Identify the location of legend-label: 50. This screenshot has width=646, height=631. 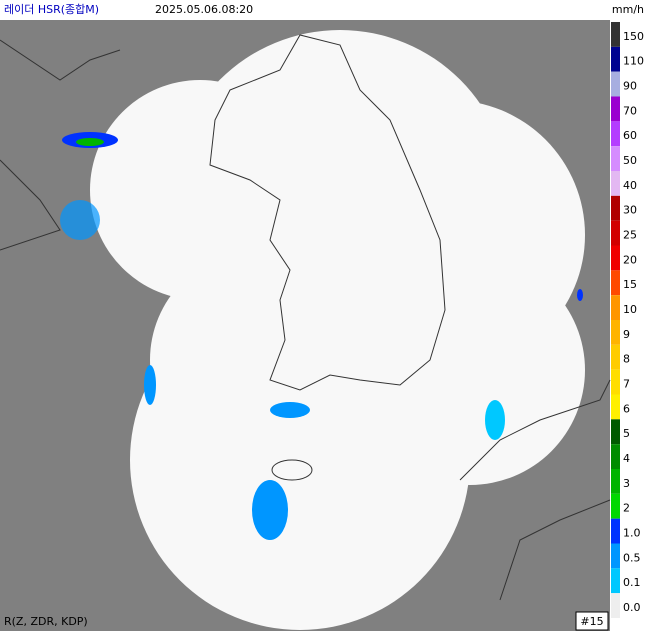
(630, 160).